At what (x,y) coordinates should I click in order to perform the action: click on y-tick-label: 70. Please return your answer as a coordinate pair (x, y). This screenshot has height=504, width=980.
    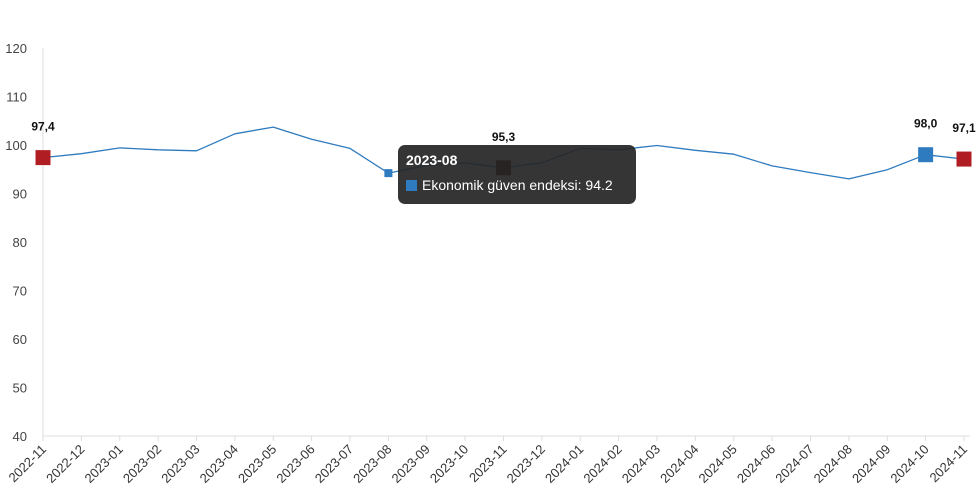
    Looking at the image, I should click on (20, 291).